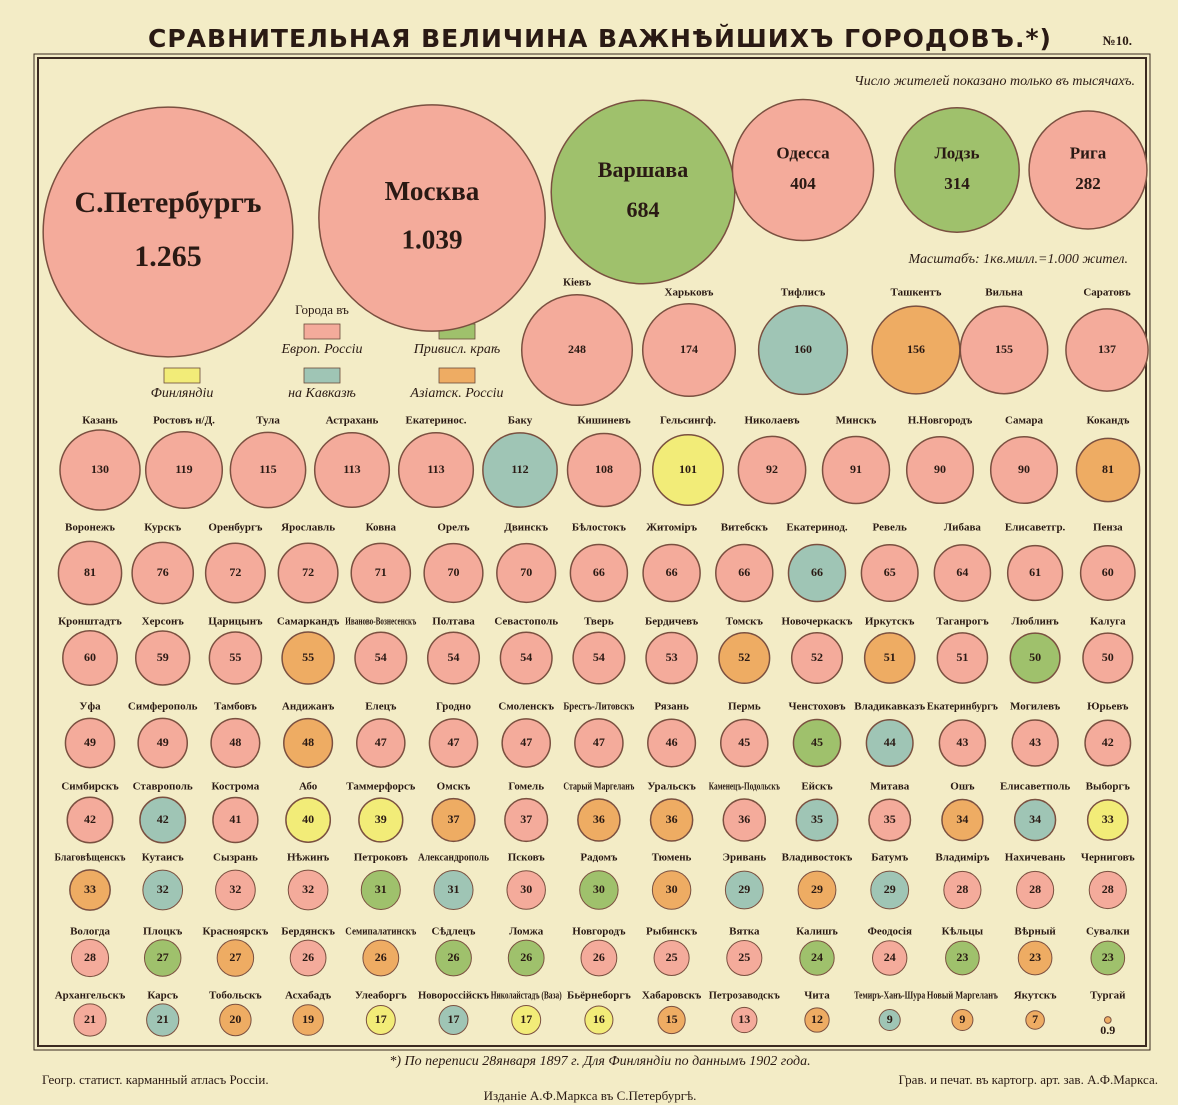 This screenshot has width=1178, height=1105. Describe the element at coordinates (235, 572) in the screenshot. I see `value-label: 72` at that location.